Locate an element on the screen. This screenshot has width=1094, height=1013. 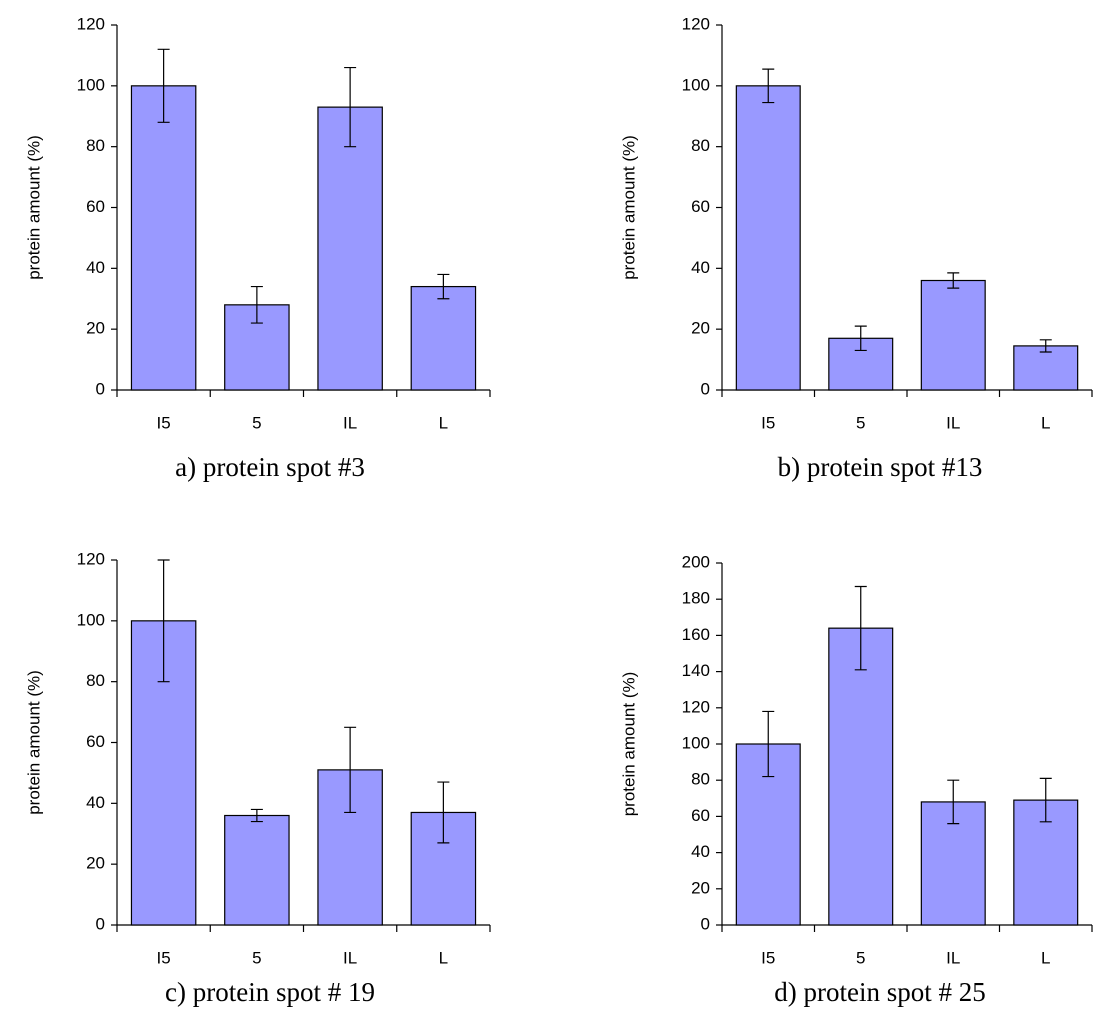
y-tick-label: 160 is located at coordinates (696, 634).